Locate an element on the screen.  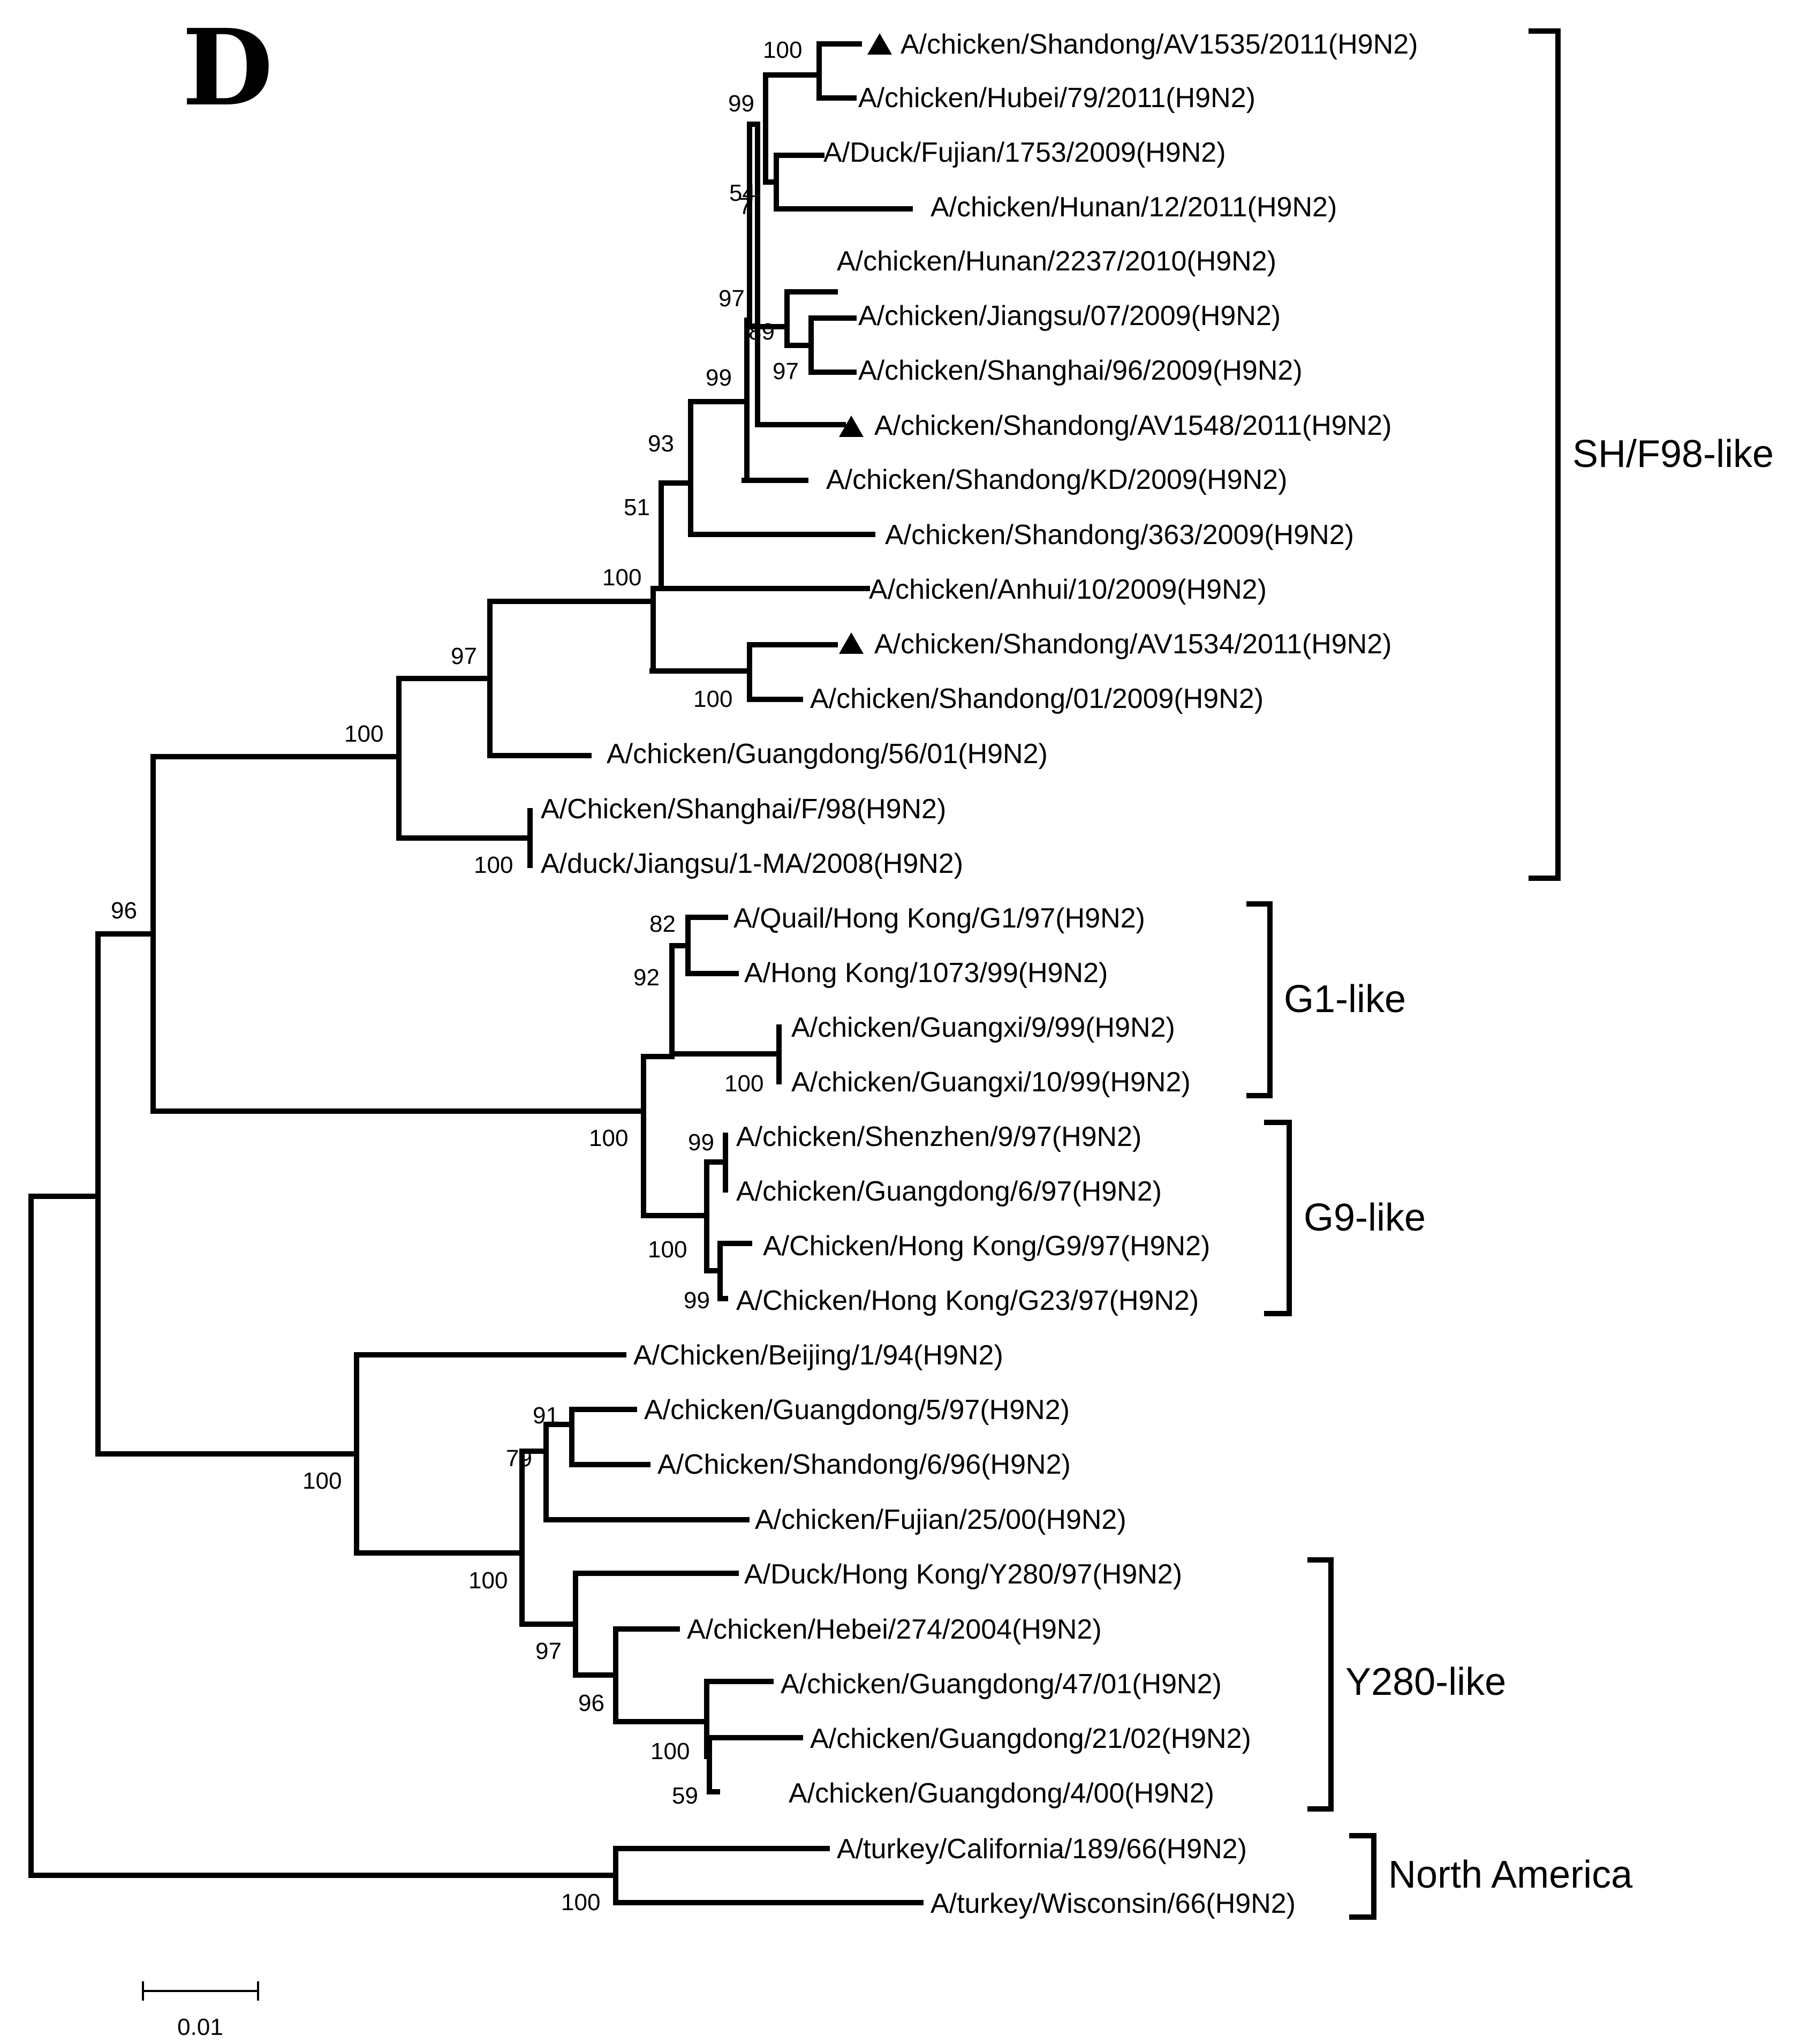
leaf-label: A/Duck/Fujian/1753/2009(H9N2) is located at coordinates (1024, 152).